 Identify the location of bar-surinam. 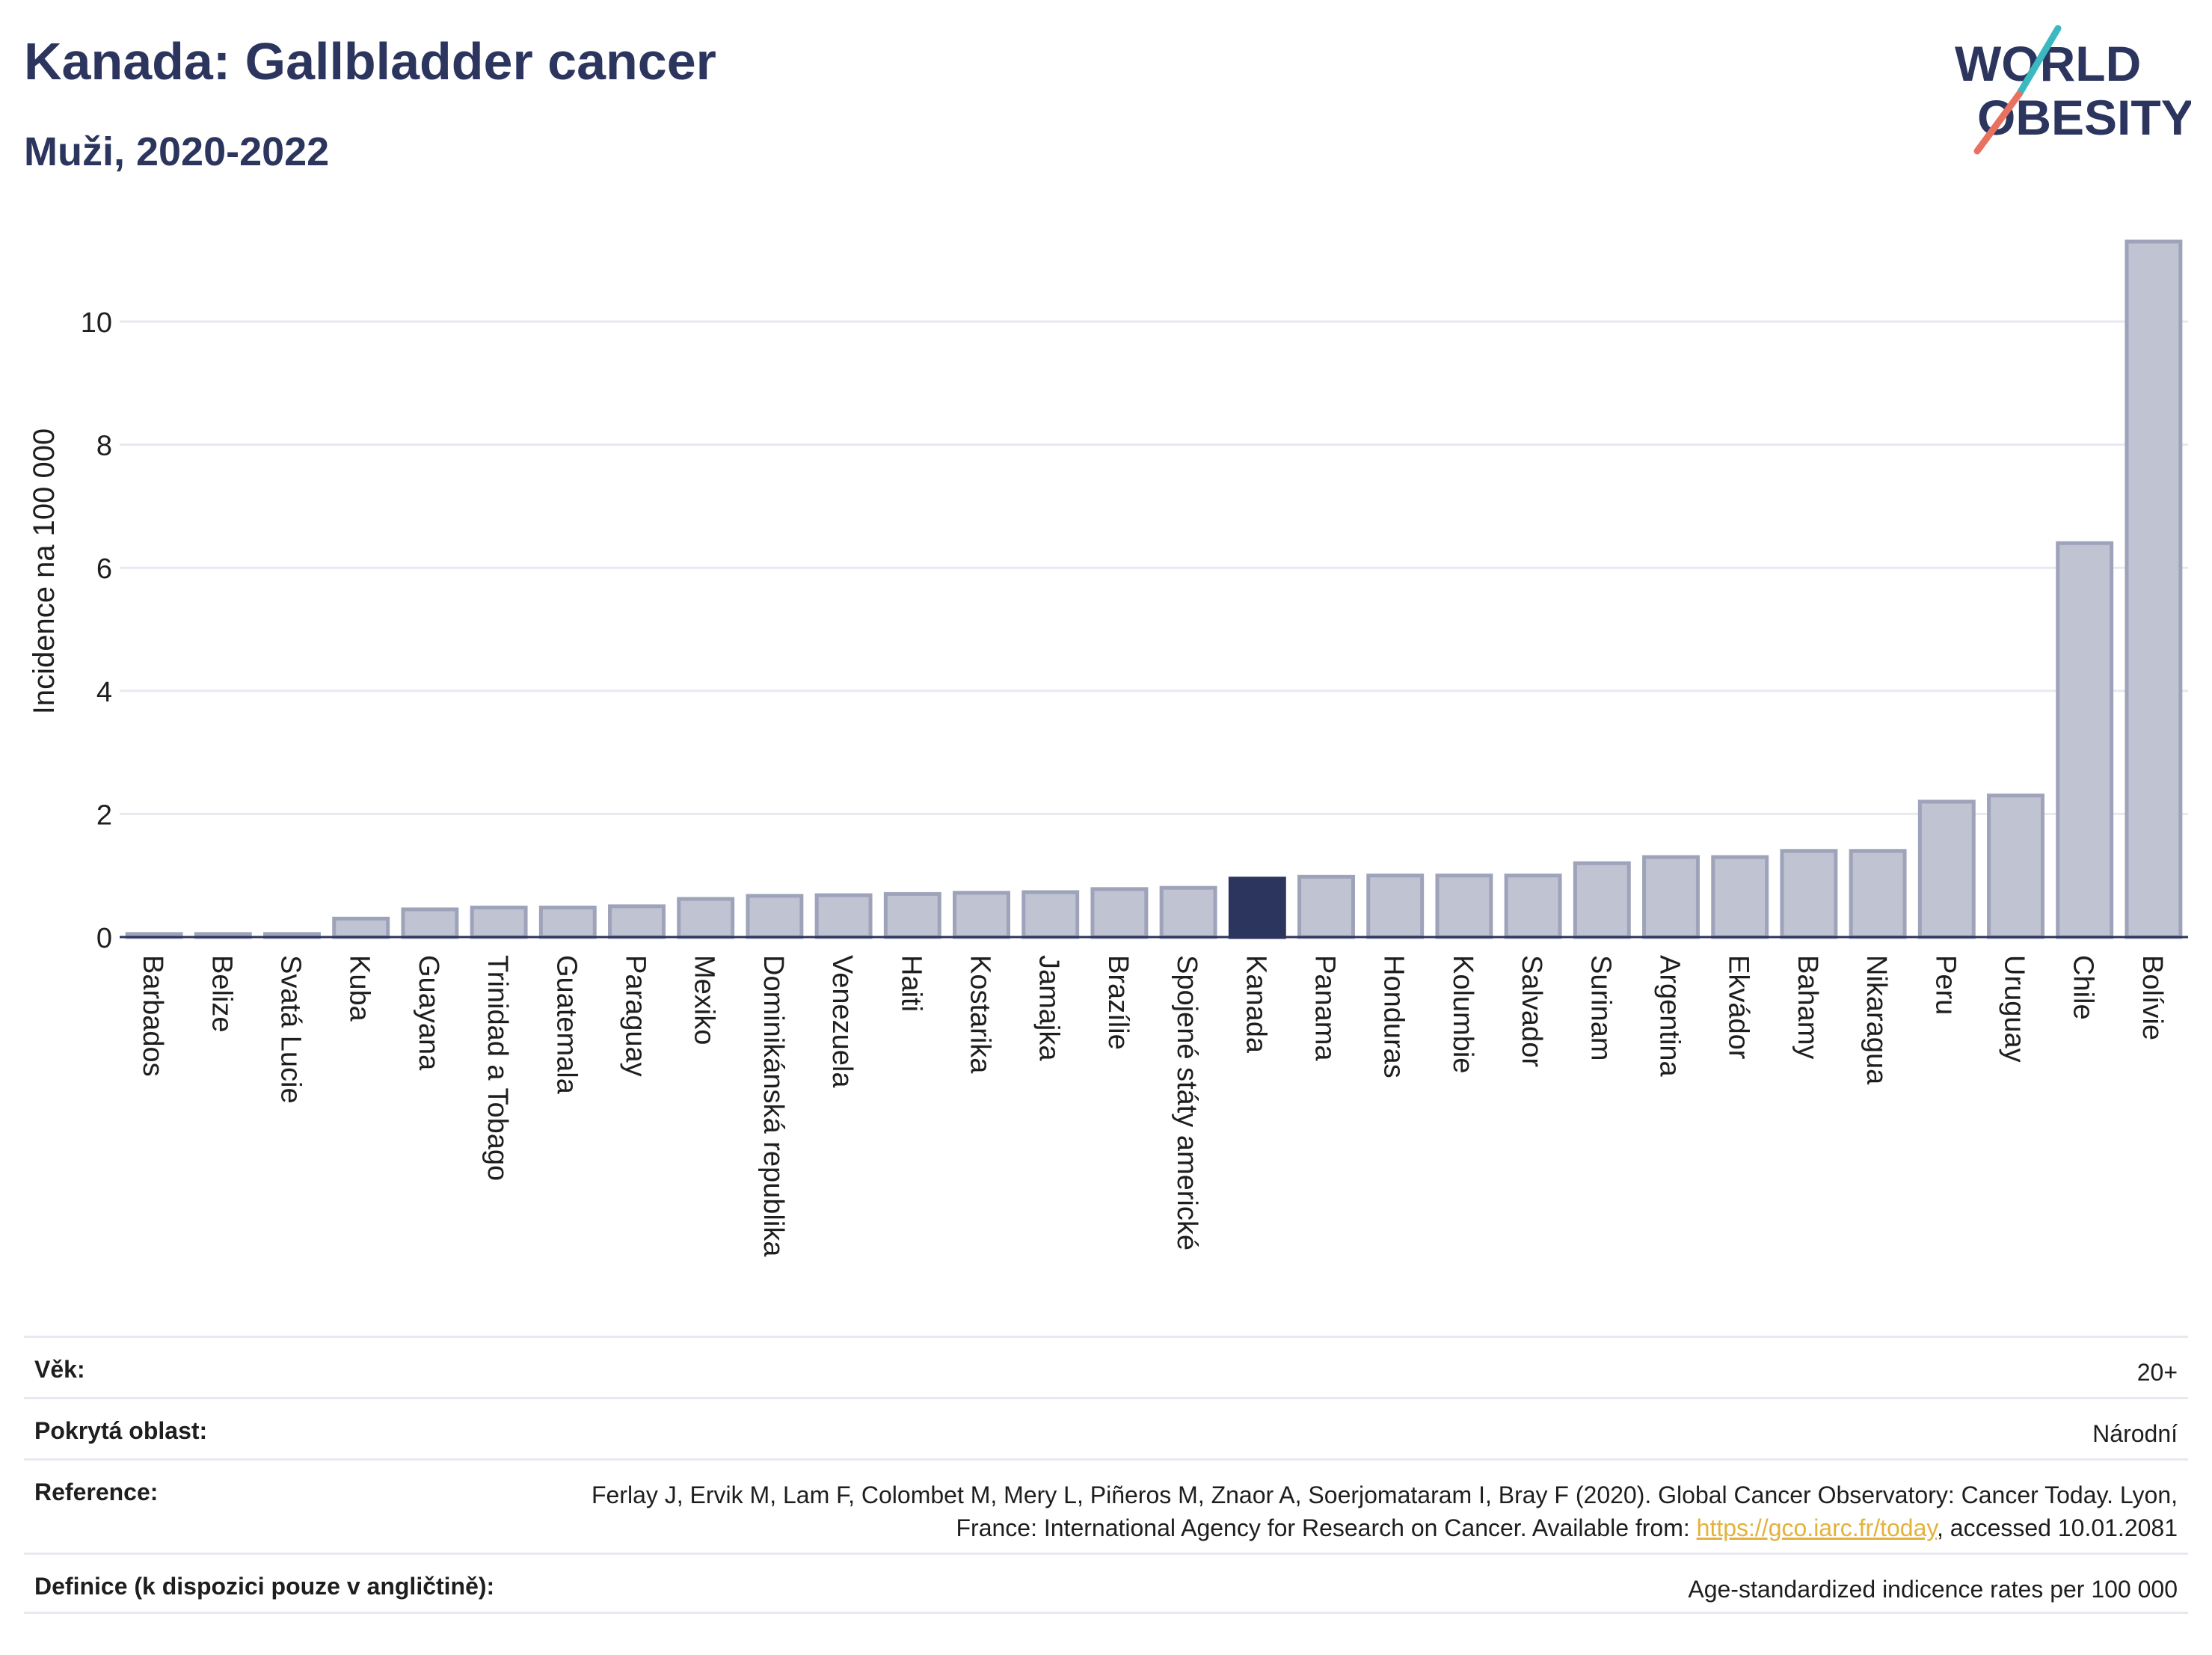
(1602, 900).